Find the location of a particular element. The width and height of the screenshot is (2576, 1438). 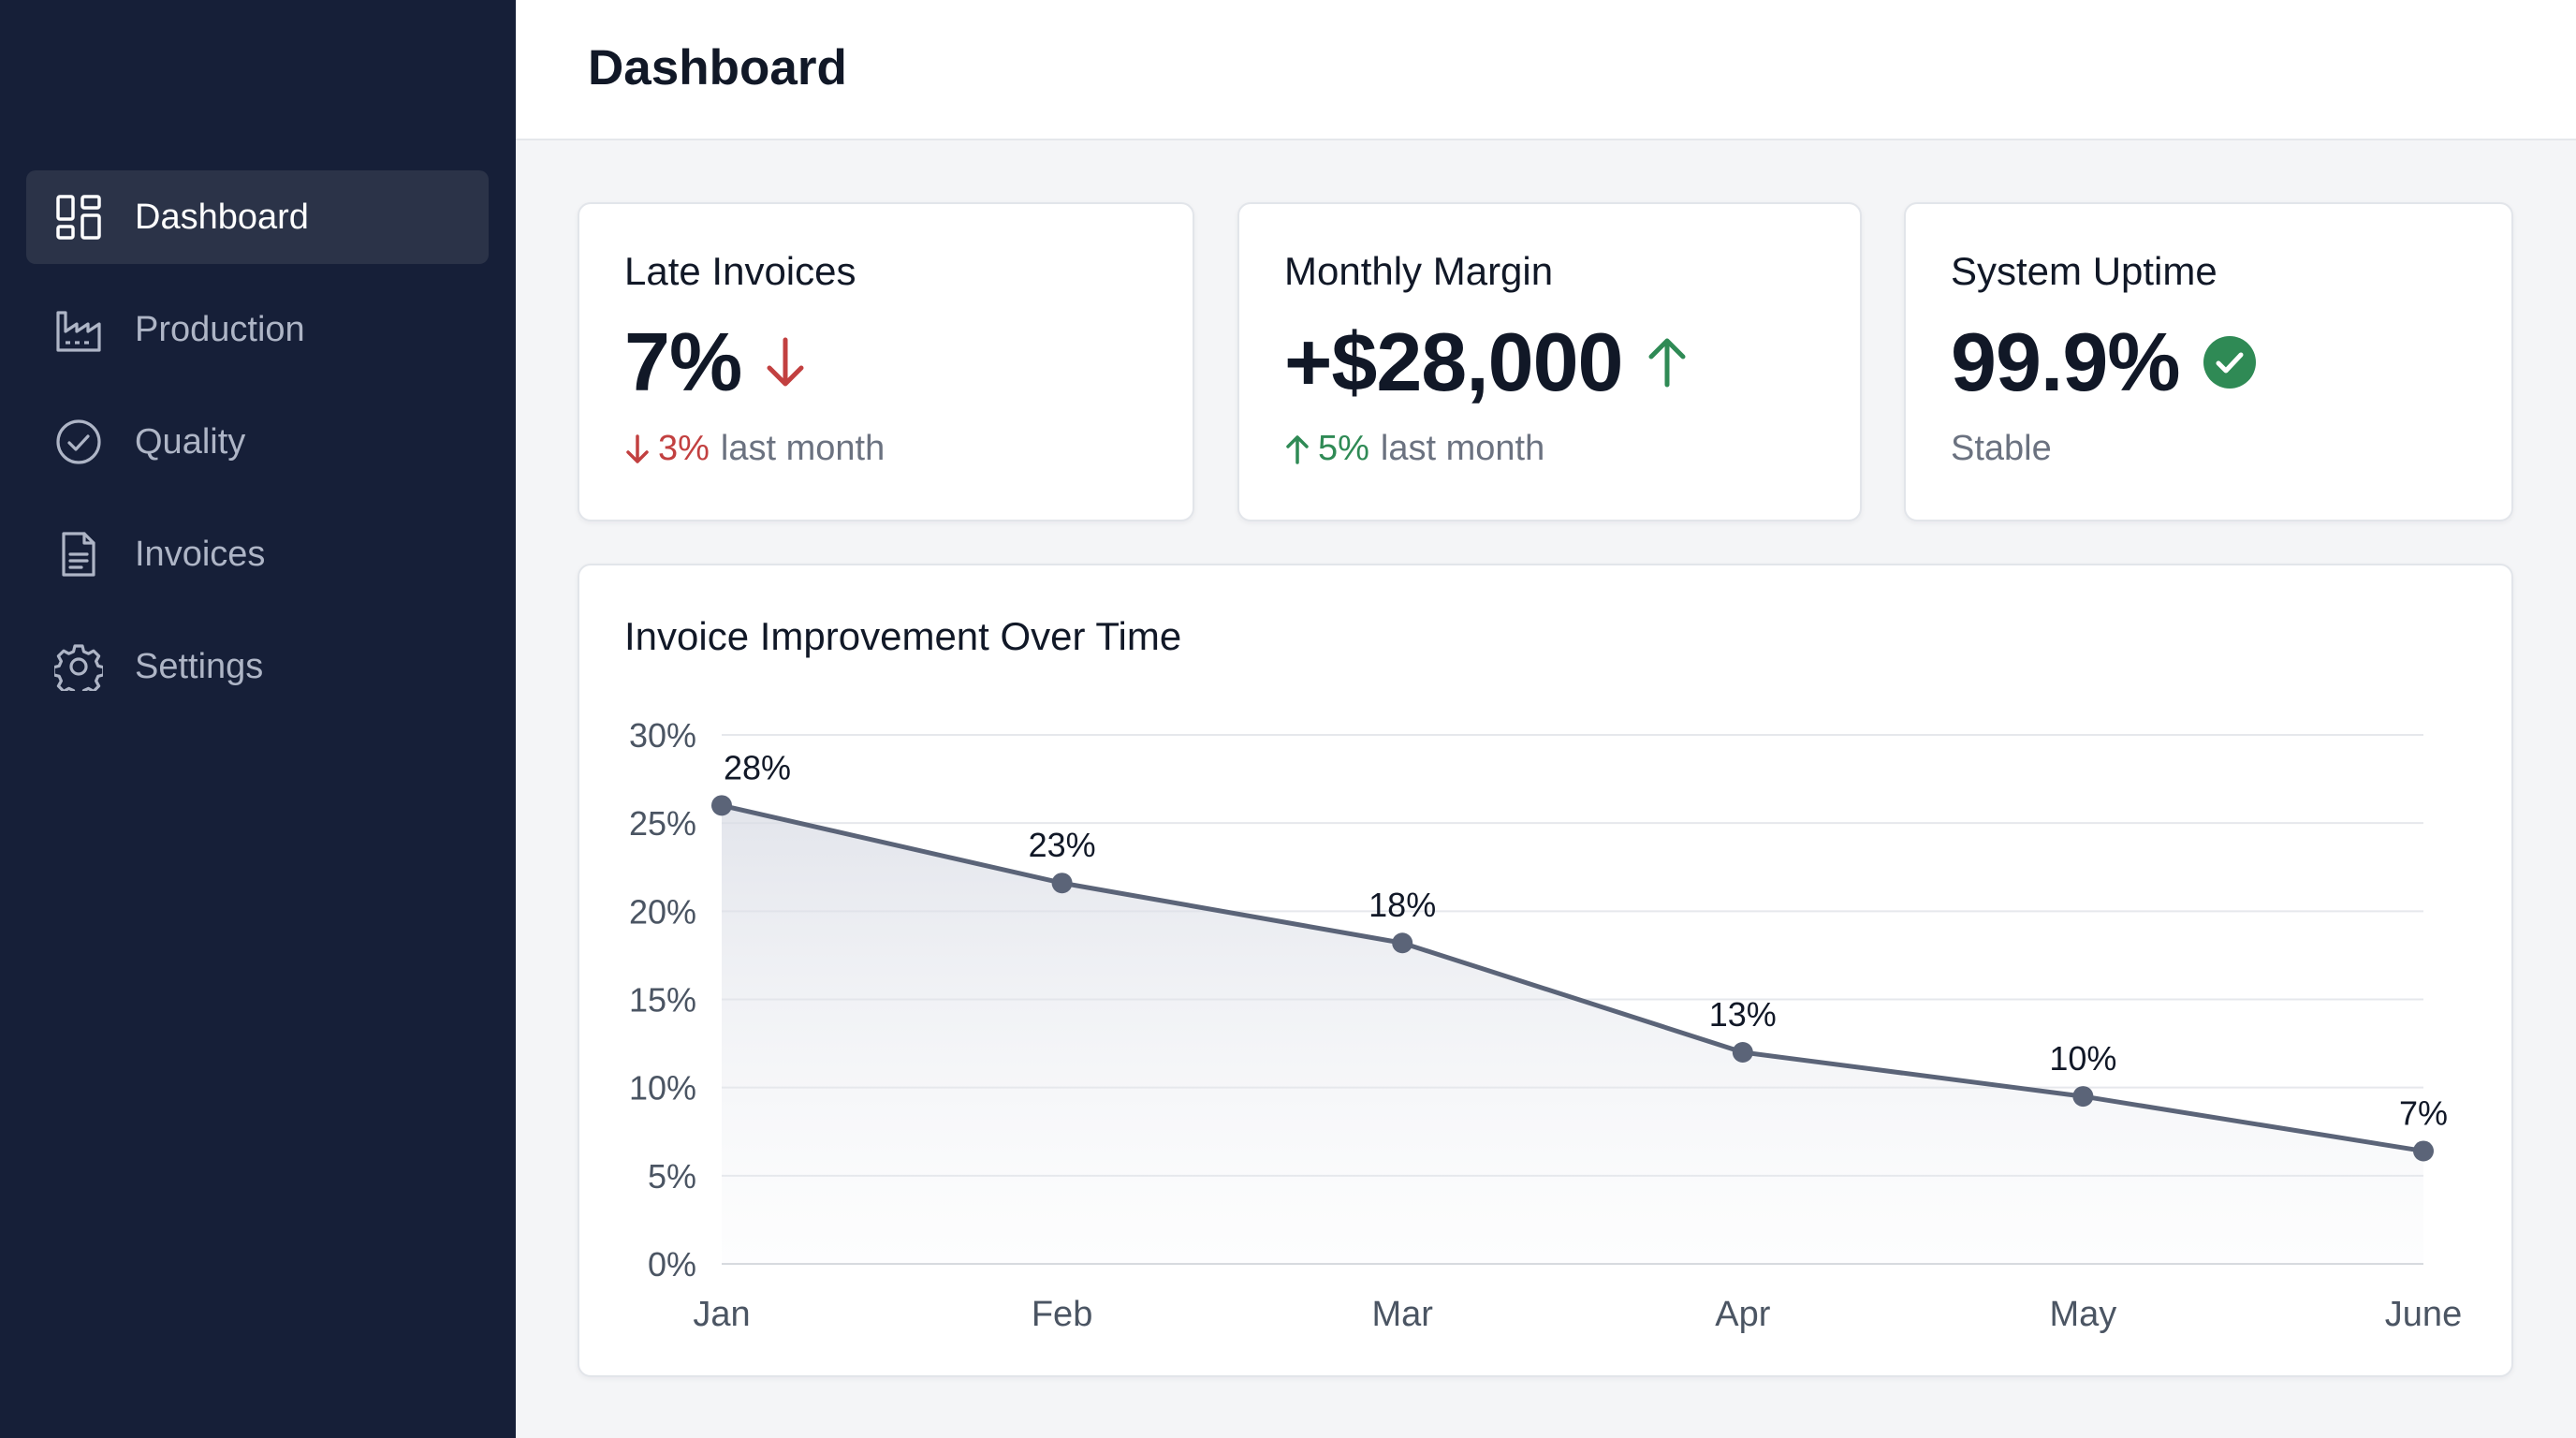

y-tick-label: 20% is located at coordinates (662, 911).